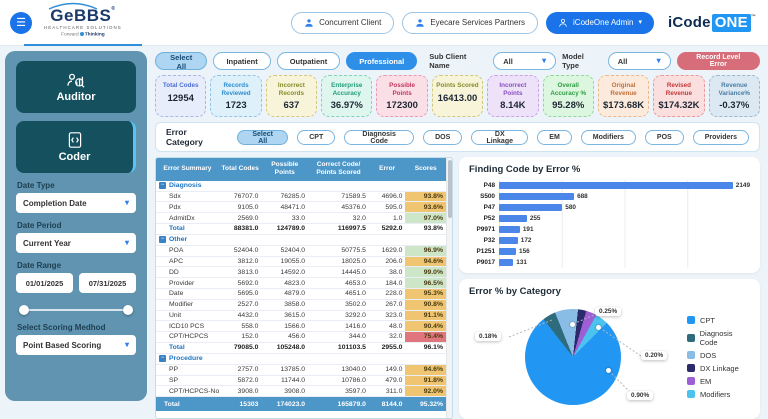  I want to click on kpi-value: -0.37%, so click(734, 106).